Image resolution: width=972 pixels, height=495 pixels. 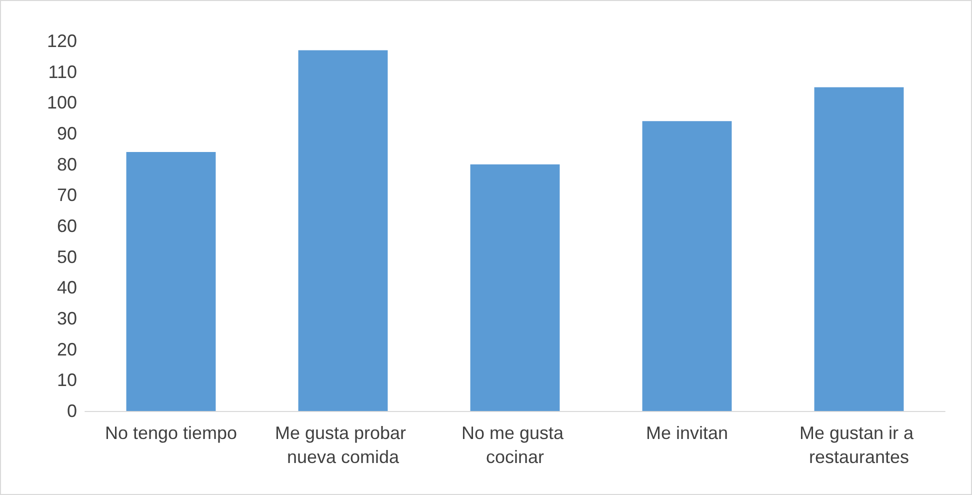 What do you see at coordinates (66, 226) in the screenshot?
I see `y-tick-label: 60` at bounding box center [66, 226].